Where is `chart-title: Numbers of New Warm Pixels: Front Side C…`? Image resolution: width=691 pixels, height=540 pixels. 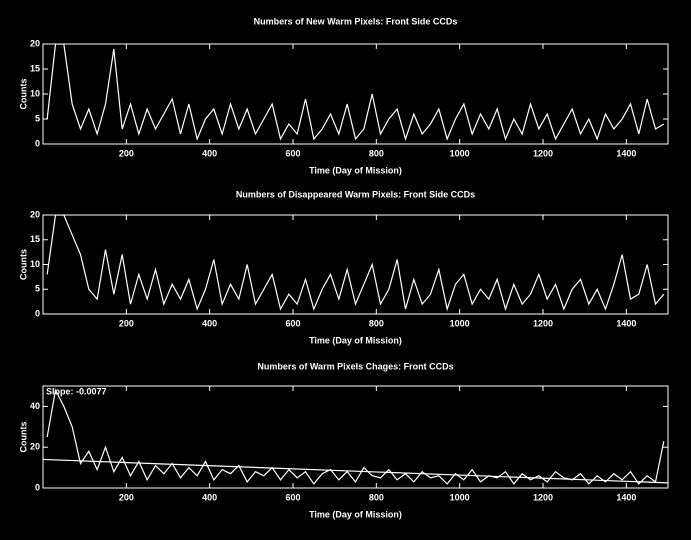
chart-title: Numbers of New Warm Pixels: Front Side C… is located at coordinates (356, 21).